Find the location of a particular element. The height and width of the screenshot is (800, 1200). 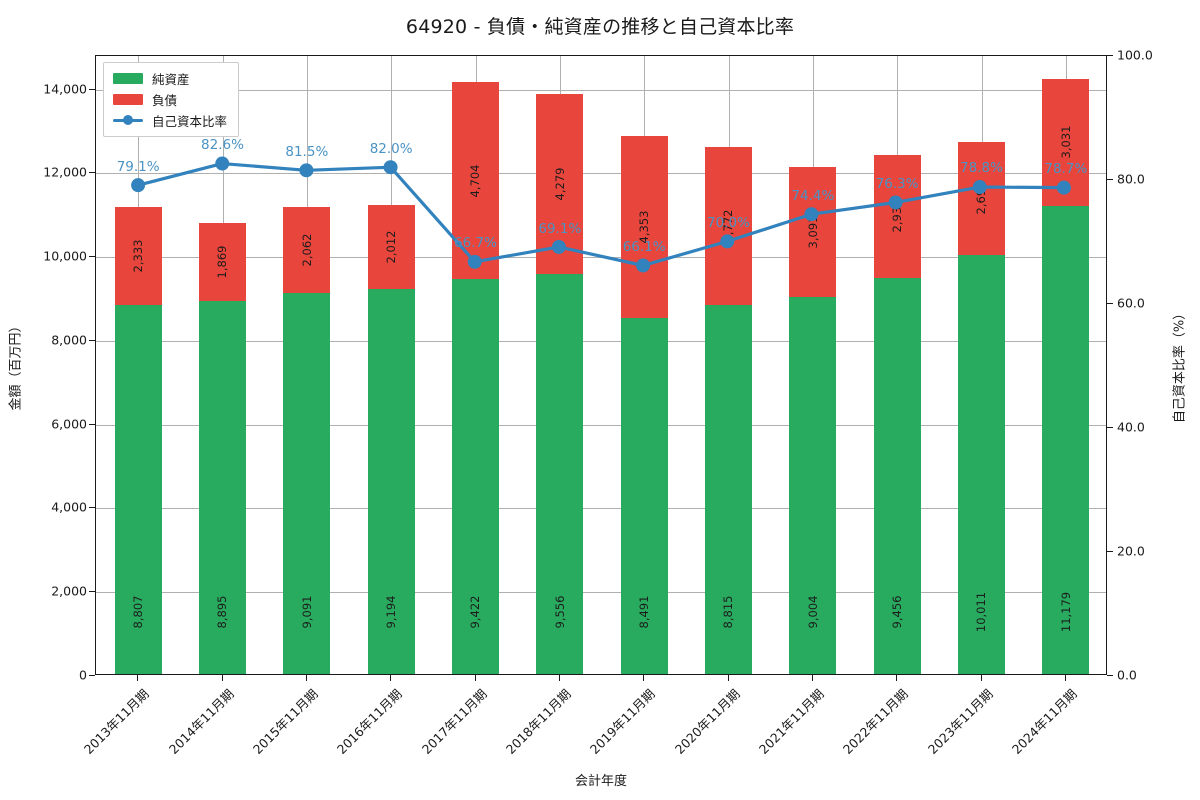

bar-group: 9,091 2,062 is located at coordinates (307, 440).